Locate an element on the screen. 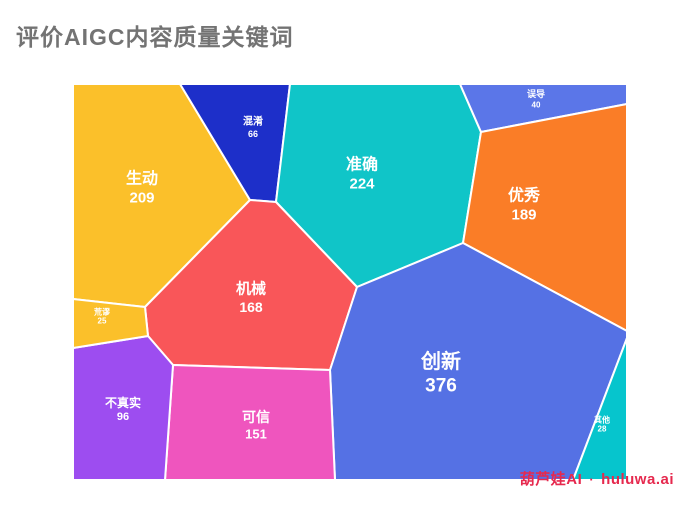 The height and width of the screenshot is (511, 700). watermark: 葫芦娃AI · huluwa.ai is located at coordinates (597, 478).